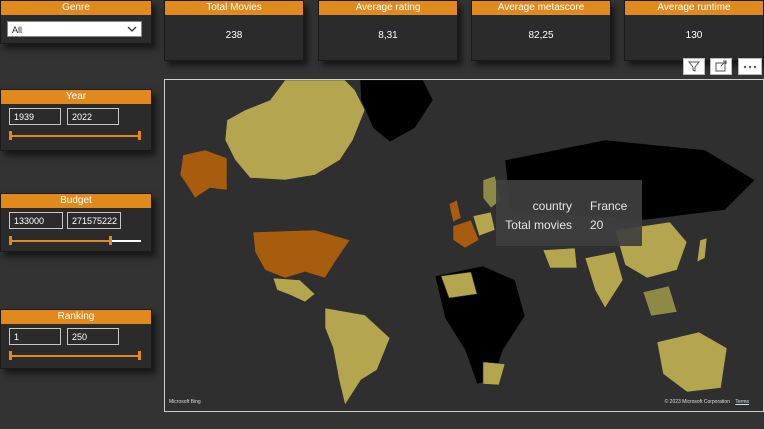 The width and height of the screenshot is (764, 429). I want to click on genre-dropdown: All, so click(74, 29).